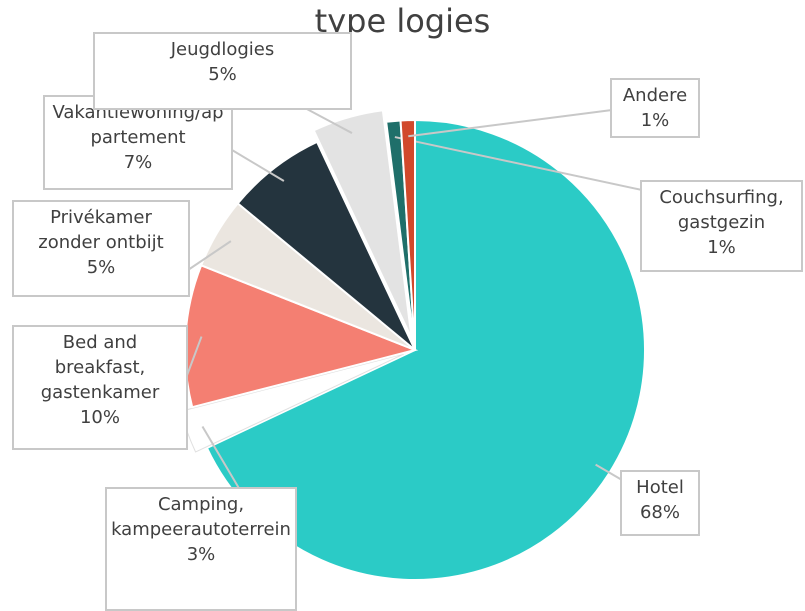 The image size is (805, 611). I want to click on data-label: Hotel 68%, so click(660, 503).